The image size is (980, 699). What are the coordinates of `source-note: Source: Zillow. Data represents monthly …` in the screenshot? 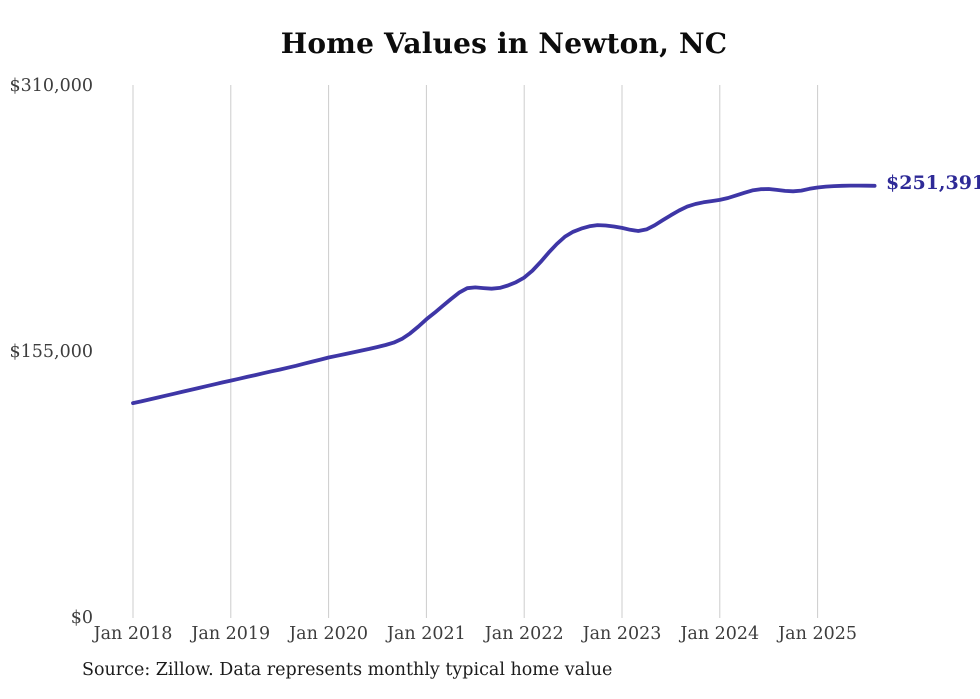 It's located at (347, 670).